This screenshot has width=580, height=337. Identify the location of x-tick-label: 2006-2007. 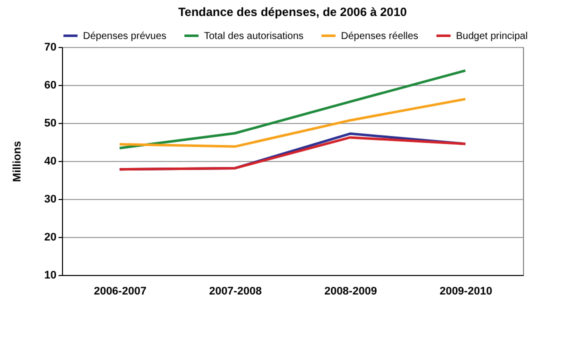
(120, 292).